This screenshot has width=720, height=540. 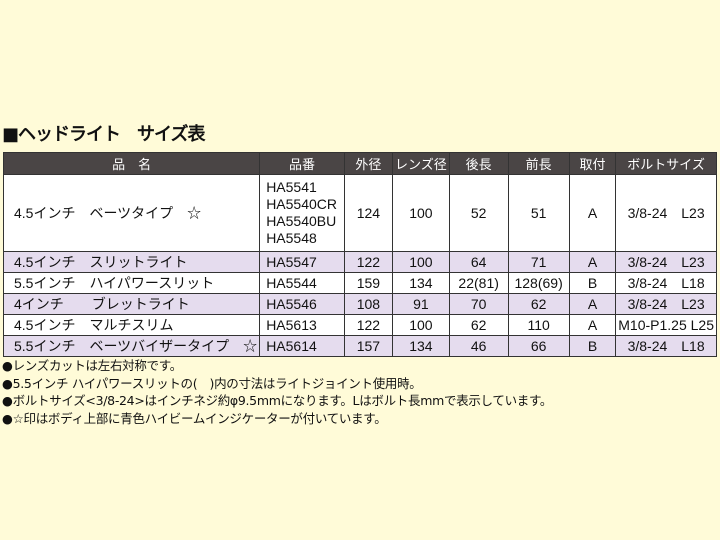 What do you see at coordinates (666, 325) in the screenshot?
I see `bolt-size: M10-P1.25 L25` at bounding box center [666, 325].